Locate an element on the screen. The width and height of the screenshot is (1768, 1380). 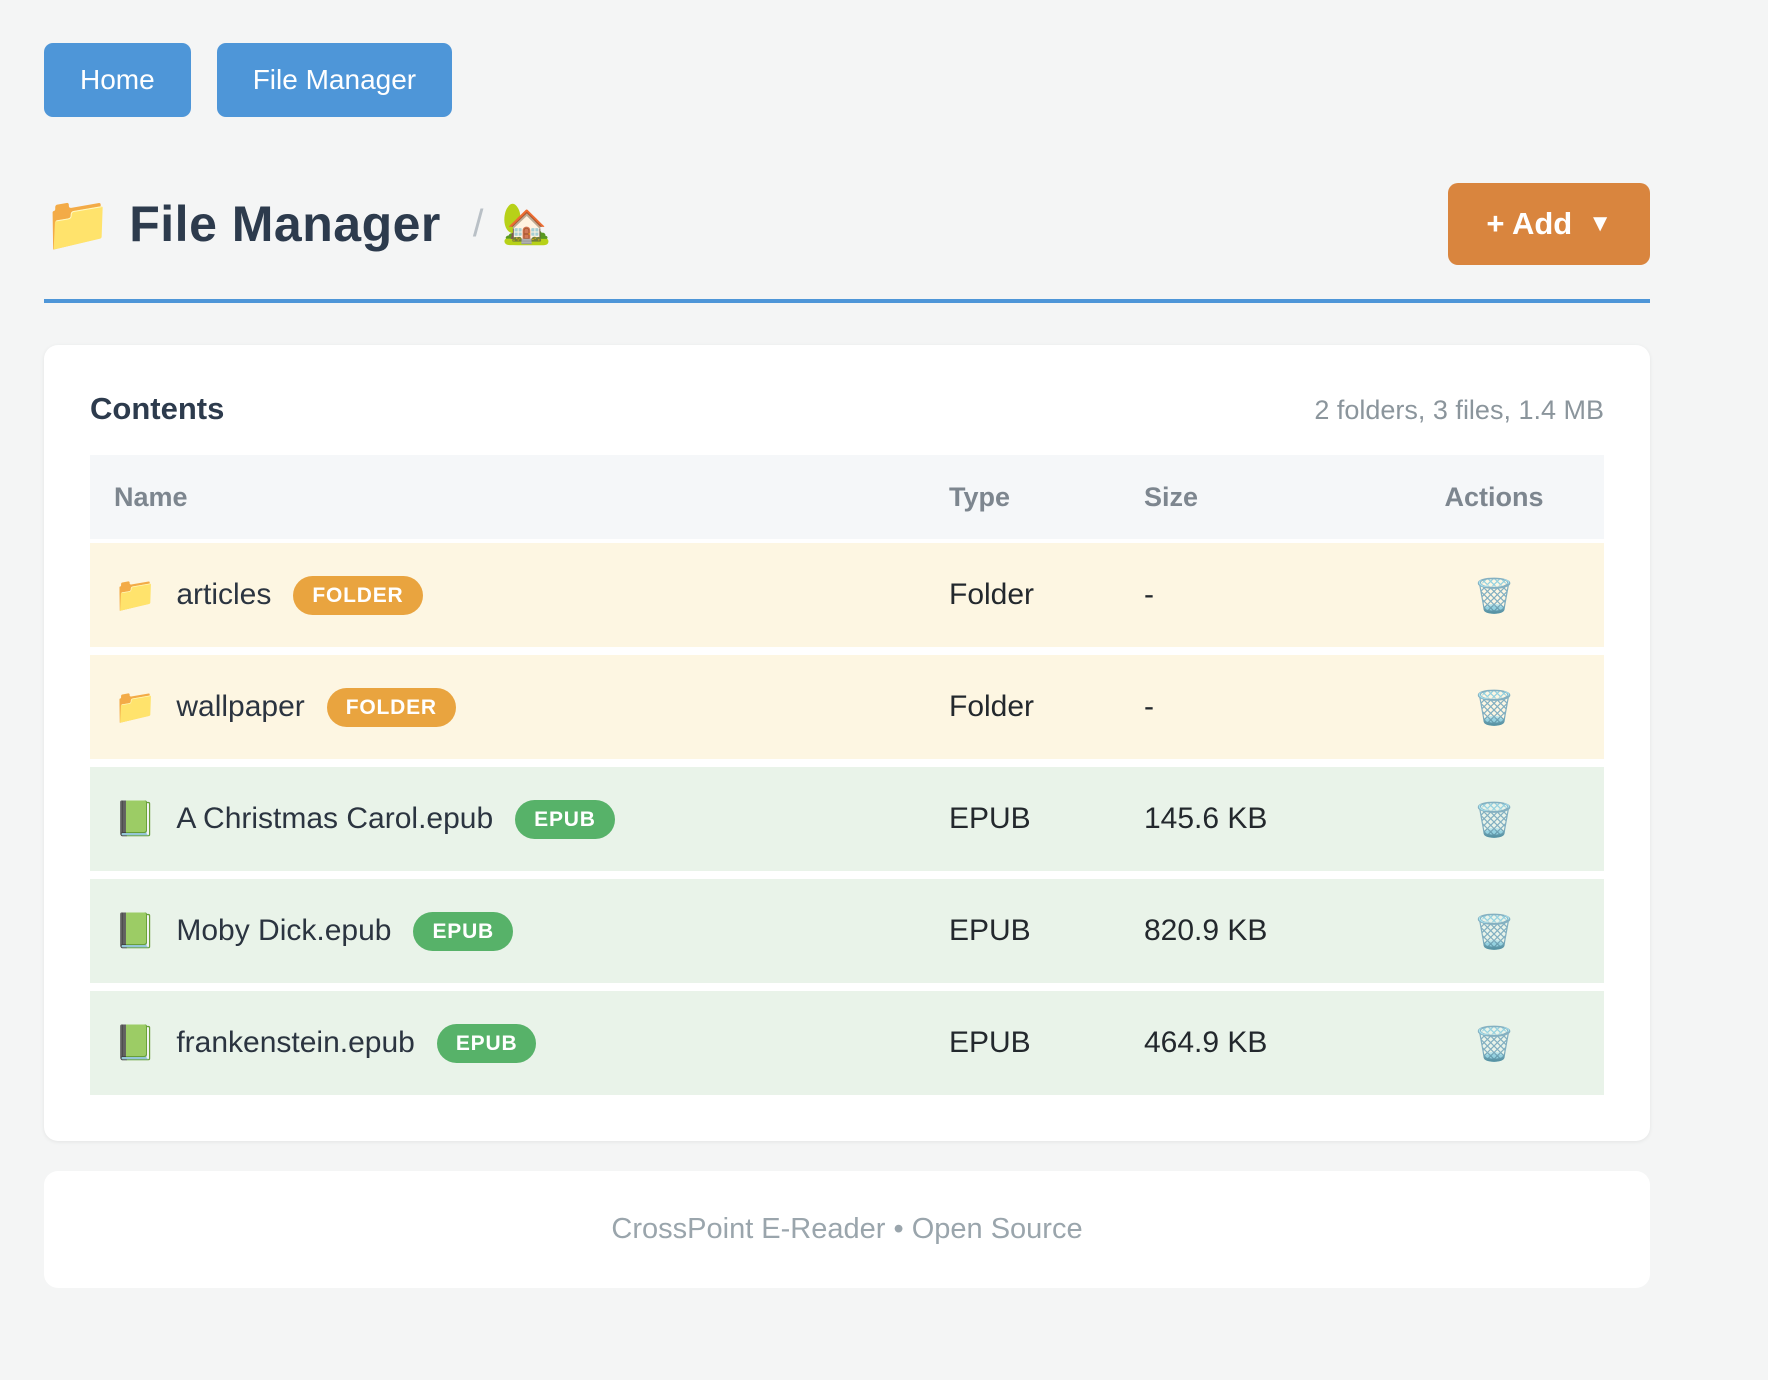
column-header-size: Size is located at coordinates (1171, 496).